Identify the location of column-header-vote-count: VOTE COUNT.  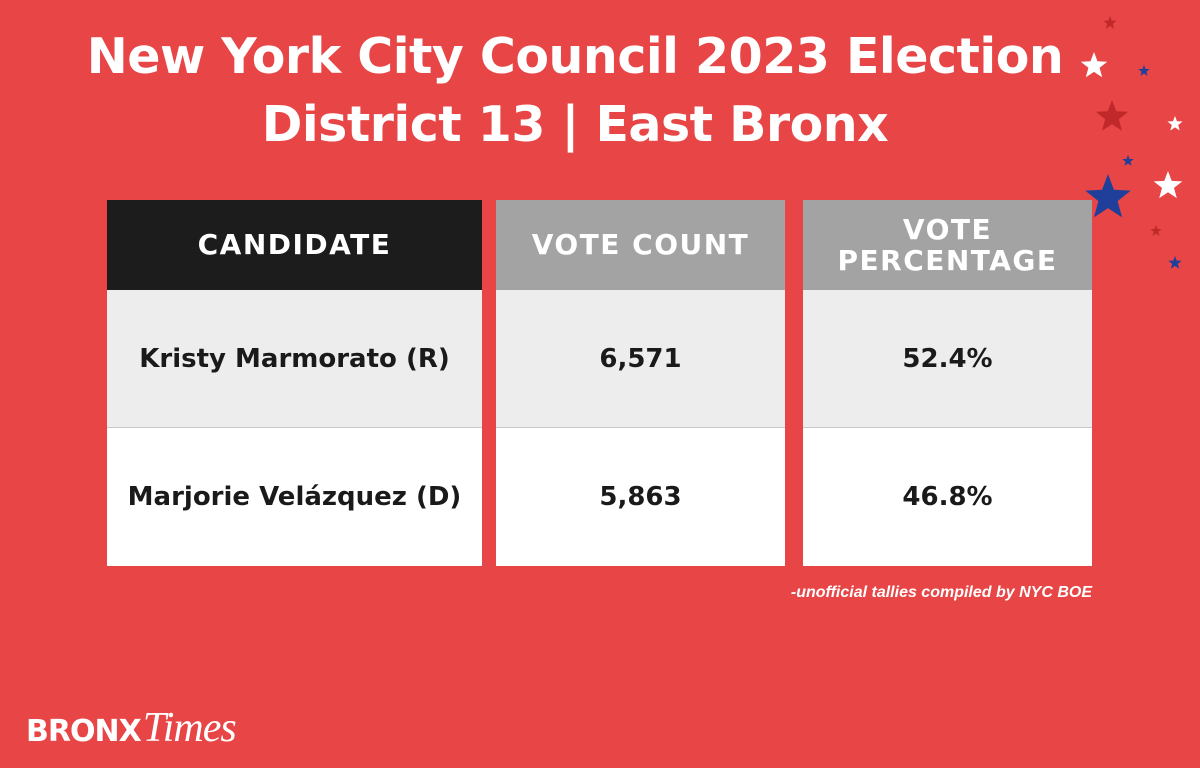
(640, 245).